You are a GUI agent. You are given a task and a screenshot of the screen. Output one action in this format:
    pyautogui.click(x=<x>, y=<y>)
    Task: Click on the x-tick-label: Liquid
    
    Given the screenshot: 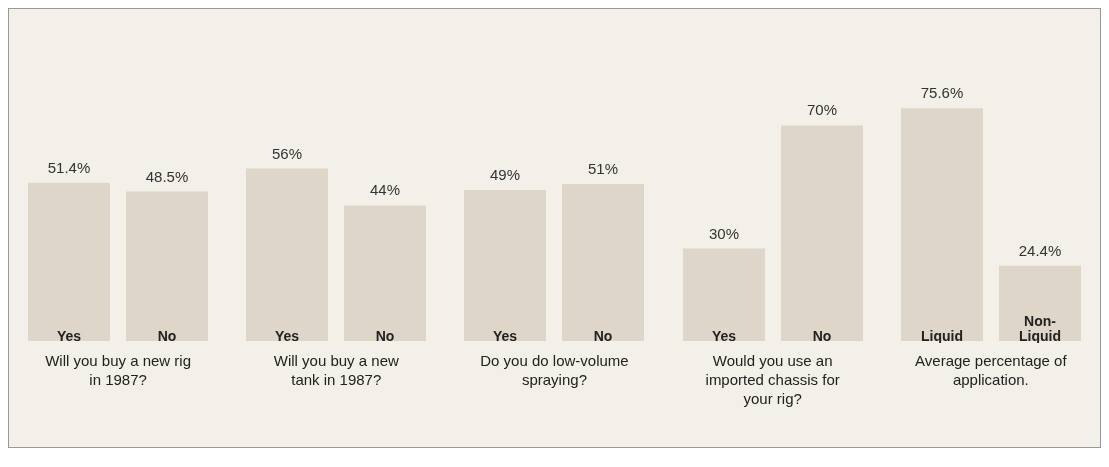 What is the action you would take?
    pyautogui.click(x=941, y=336)
    